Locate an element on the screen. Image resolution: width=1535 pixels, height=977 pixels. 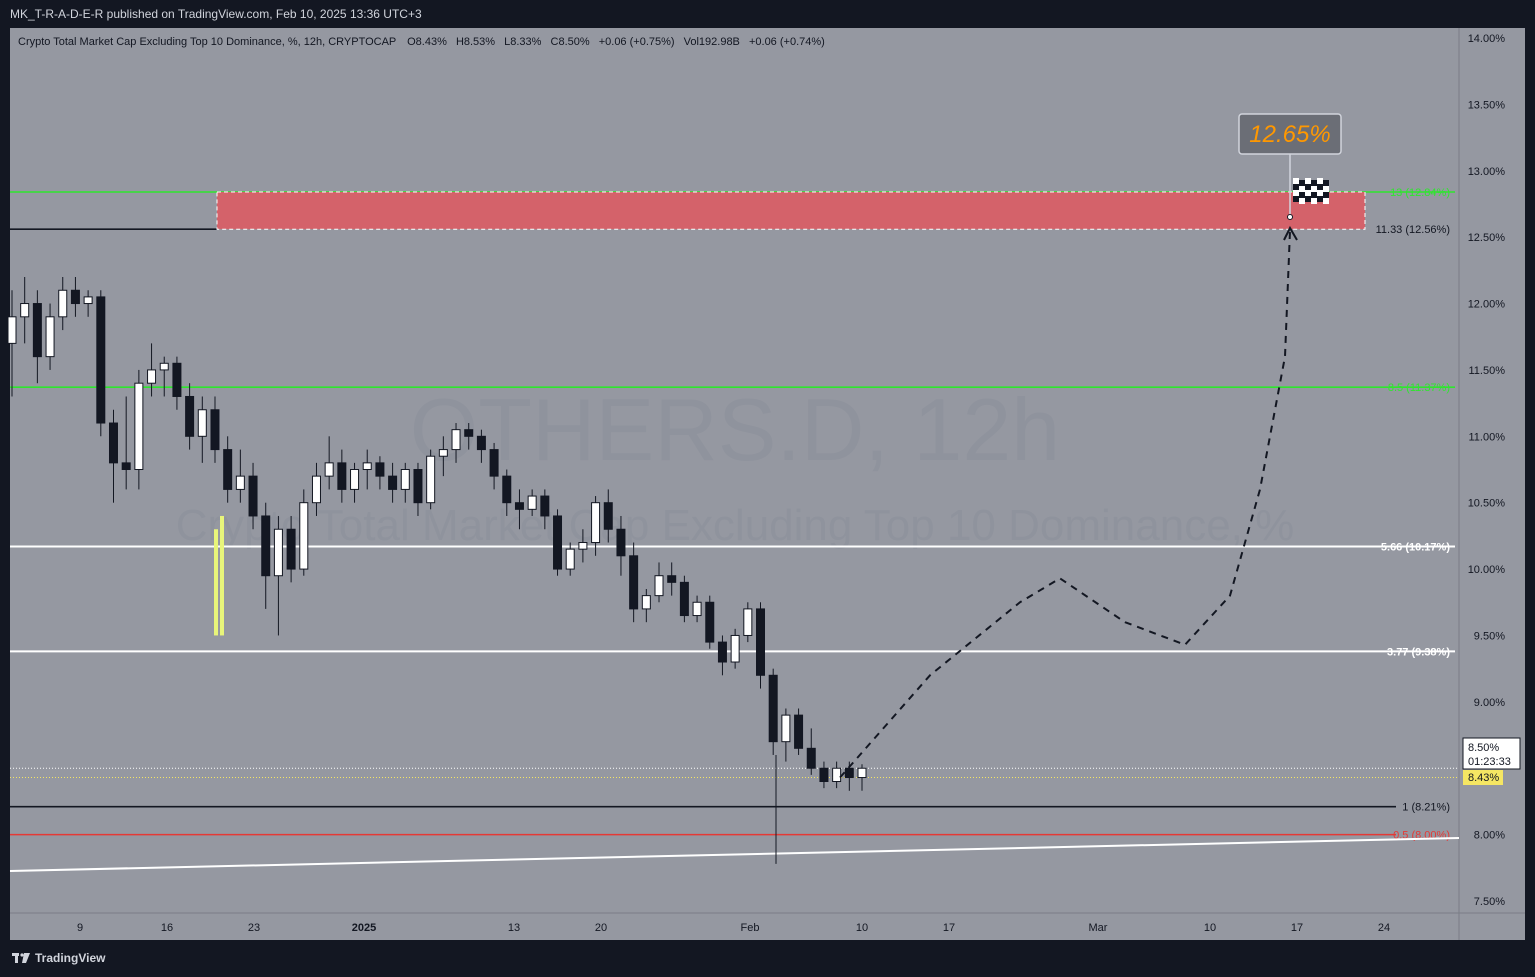
time-tick-12: 24 is located at coordinates (1384, 928).